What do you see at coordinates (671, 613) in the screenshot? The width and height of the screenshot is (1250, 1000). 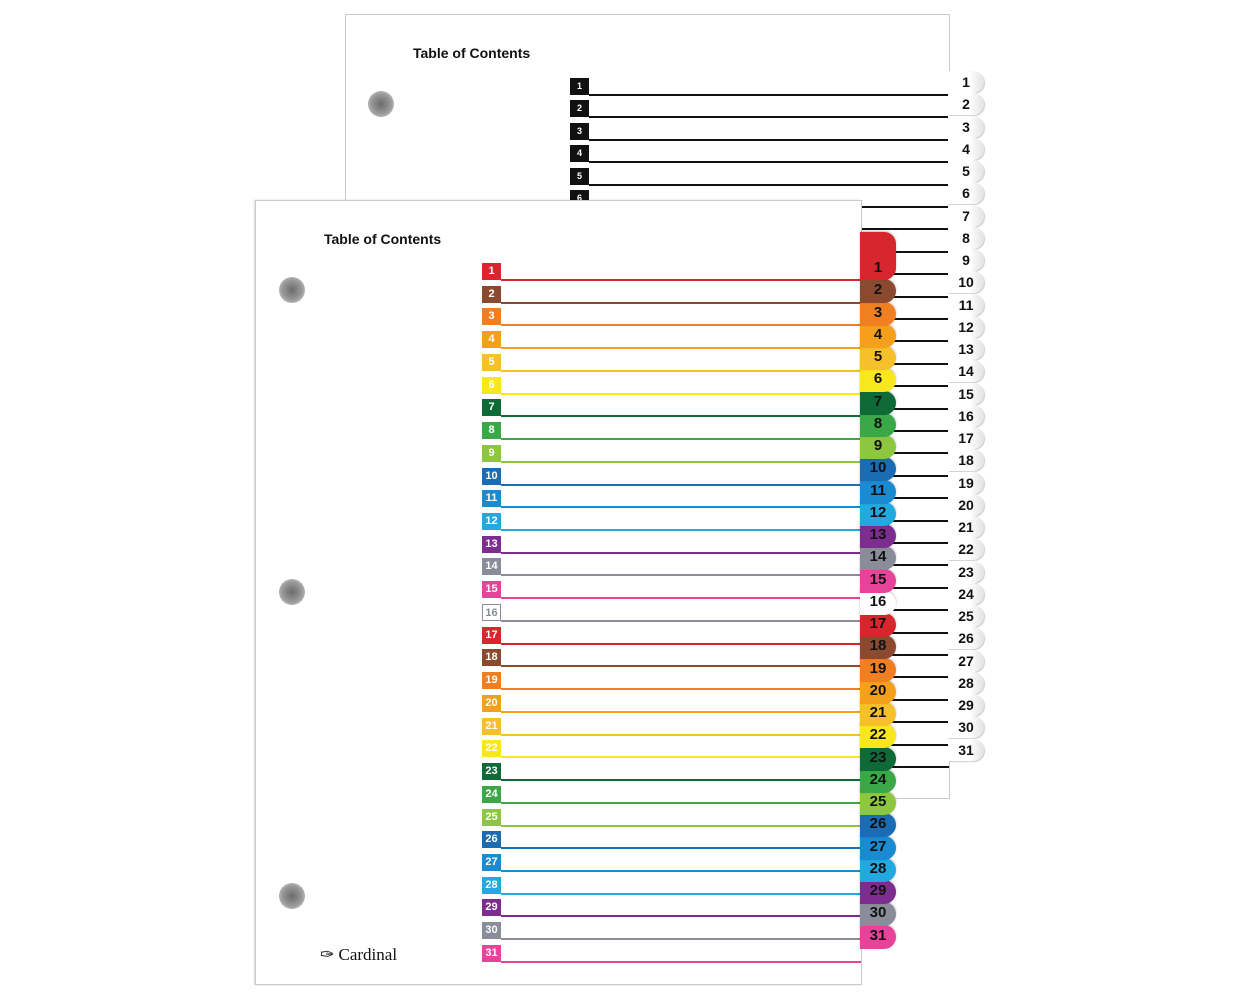 I see `toc-row: 16` at bounding box center [671, 613].